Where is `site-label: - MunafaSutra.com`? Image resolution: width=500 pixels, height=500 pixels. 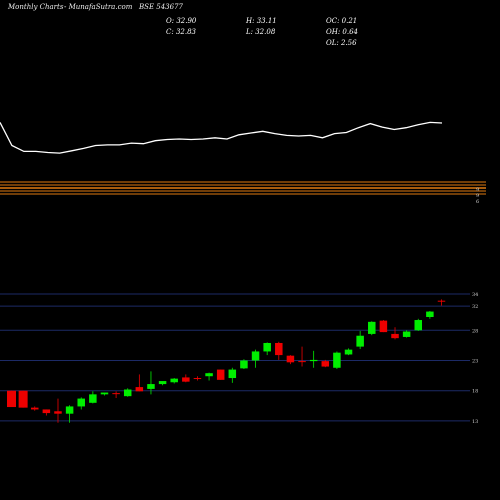
site-label: - MunafaSutra.com is located at coordinates (98, 7).